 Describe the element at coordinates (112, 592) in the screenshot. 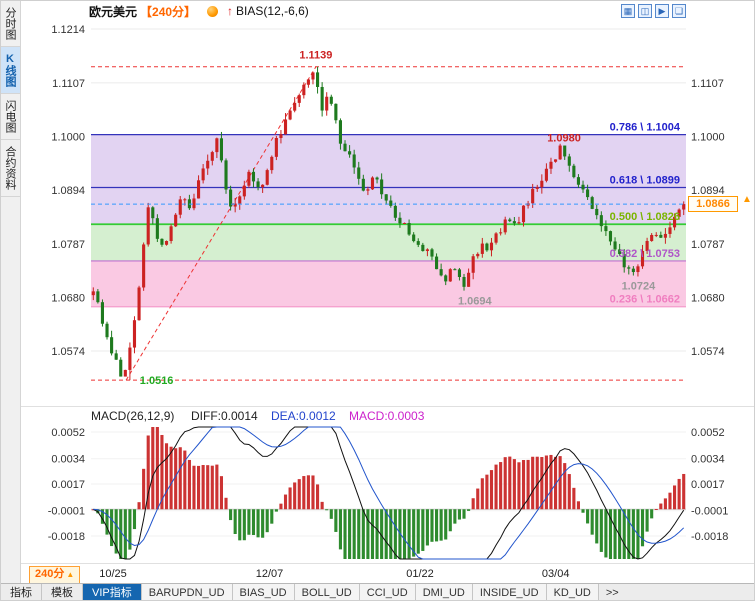

I see `bottom-tab-vip-indicators: VIP指标` at that location.